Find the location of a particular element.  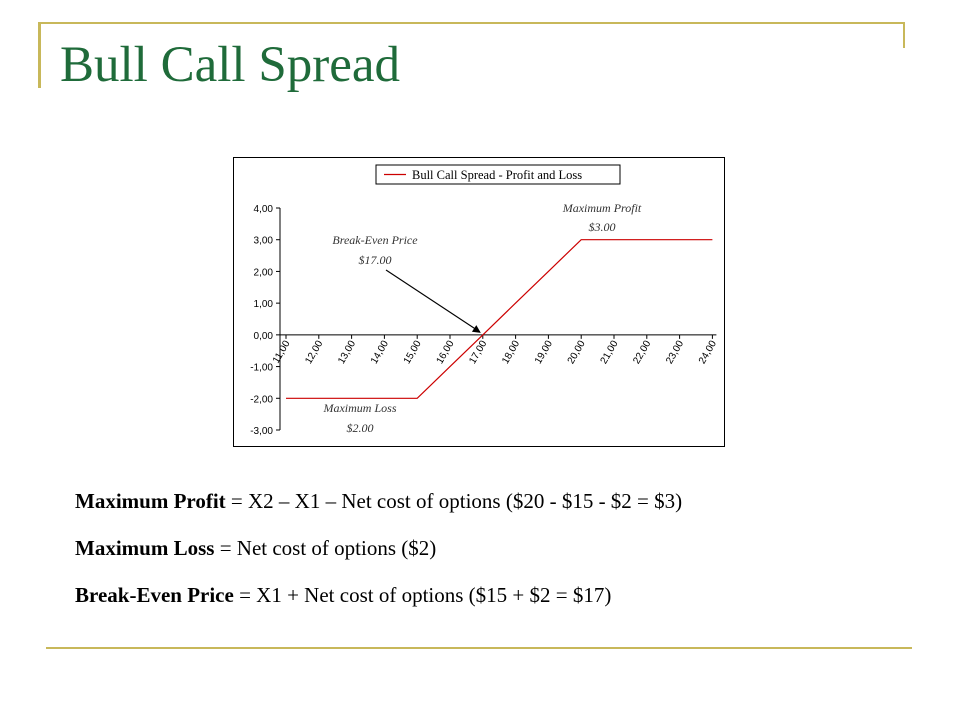

legend-box is located at coordinates (498, 174).